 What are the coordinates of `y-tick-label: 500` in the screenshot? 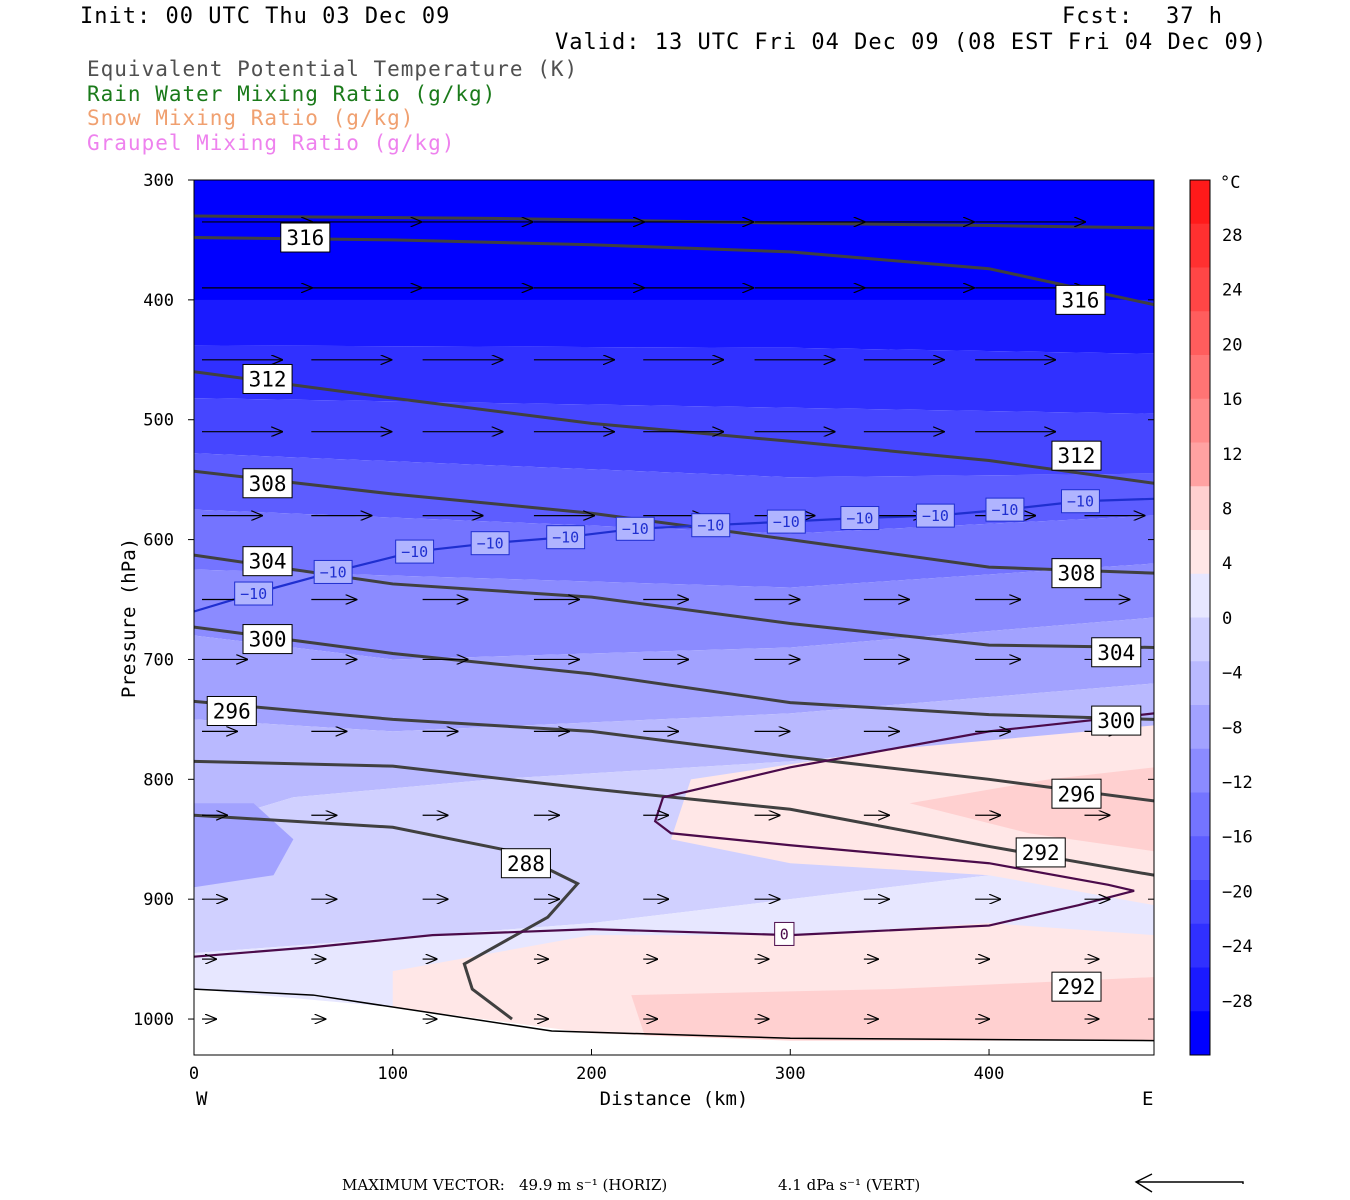 It's located at (158, 421).